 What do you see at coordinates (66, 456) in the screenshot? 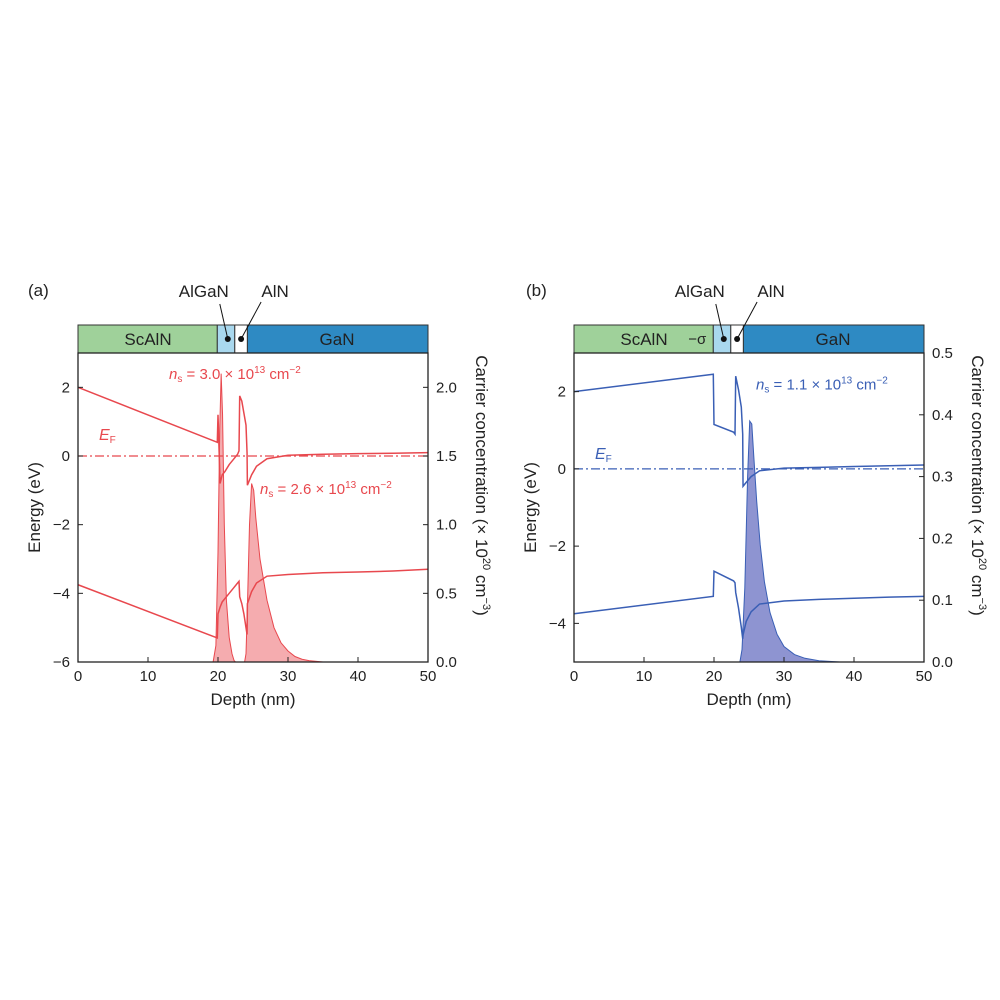
I see `y-tick-label: 0` at bounding box center [66, 456].